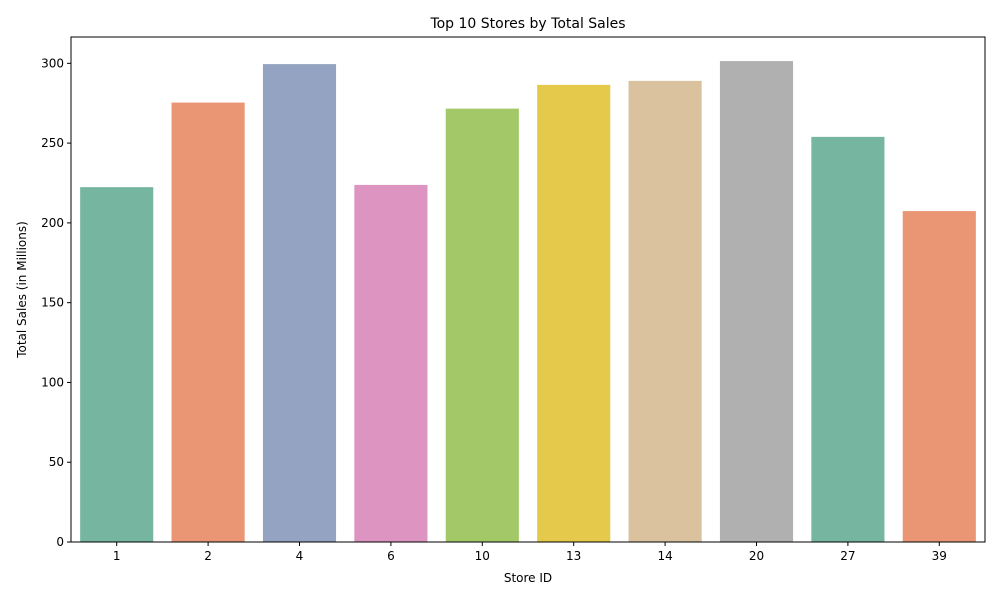 The height and width of the screenshot is (600, 1000). I want to click on y-tick-label: 100, so click(52, 382).